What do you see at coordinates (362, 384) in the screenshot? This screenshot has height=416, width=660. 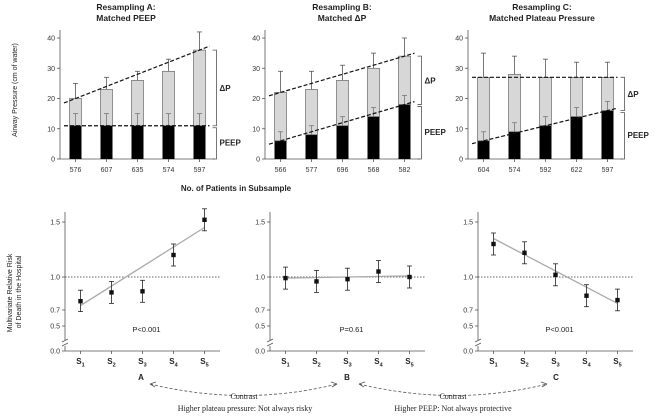 I see `contrast-arrowhead-right-a` at bounding box center [362, 384].